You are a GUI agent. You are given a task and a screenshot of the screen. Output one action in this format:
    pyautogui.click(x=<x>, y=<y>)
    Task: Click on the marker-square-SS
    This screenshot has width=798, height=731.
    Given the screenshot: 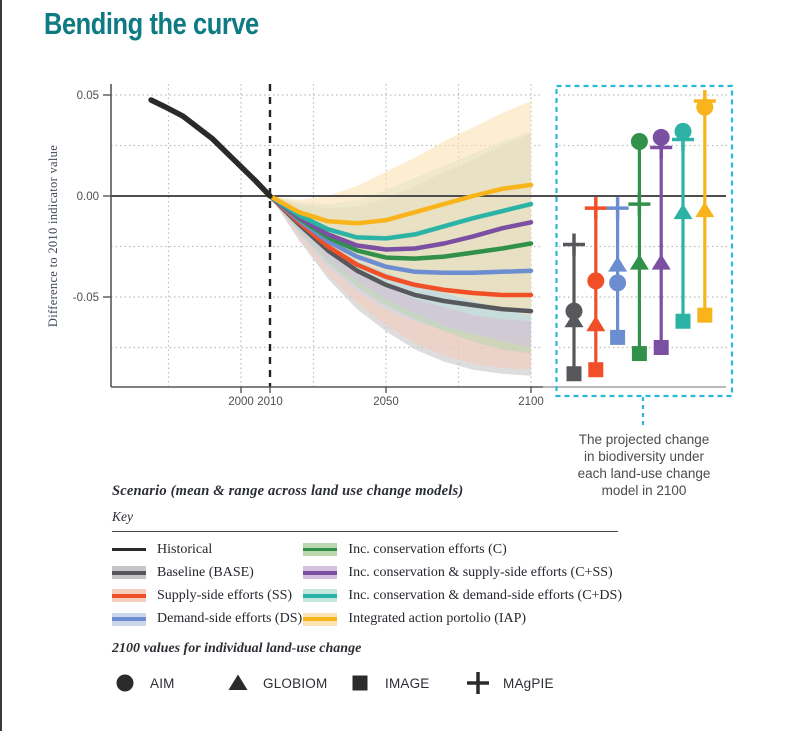 What is the action you would take?
    pyautogui.click(x=596, y=370)
    